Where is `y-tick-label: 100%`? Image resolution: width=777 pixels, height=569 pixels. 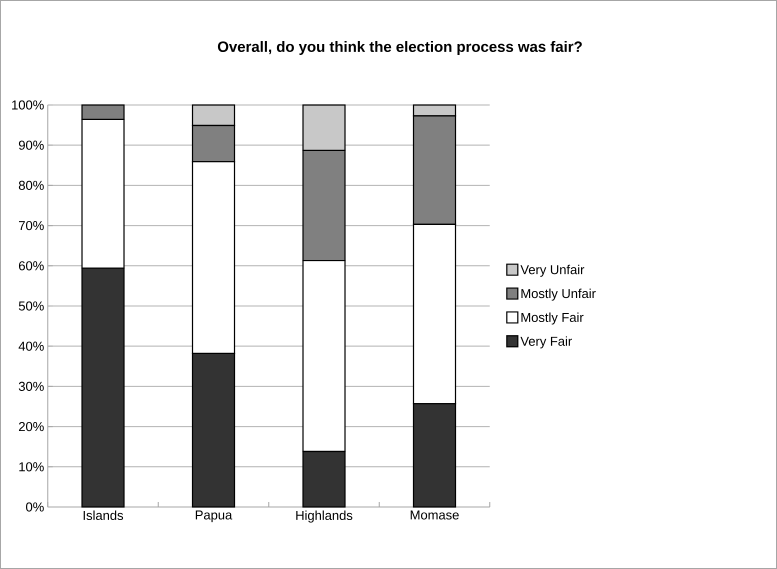
y-tick-label: 100% is located at coordinates (28, 105).